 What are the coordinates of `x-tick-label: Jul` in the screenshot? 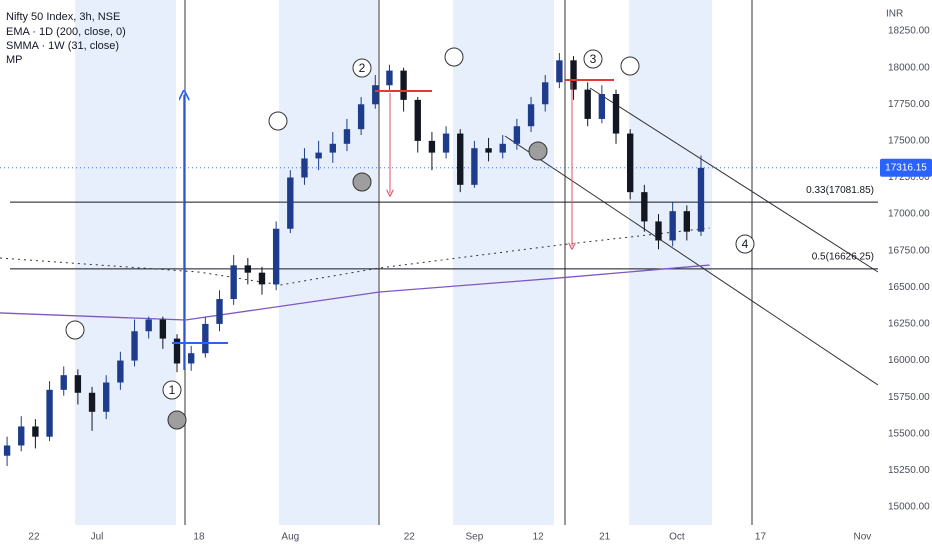 It's located at (97, 537).